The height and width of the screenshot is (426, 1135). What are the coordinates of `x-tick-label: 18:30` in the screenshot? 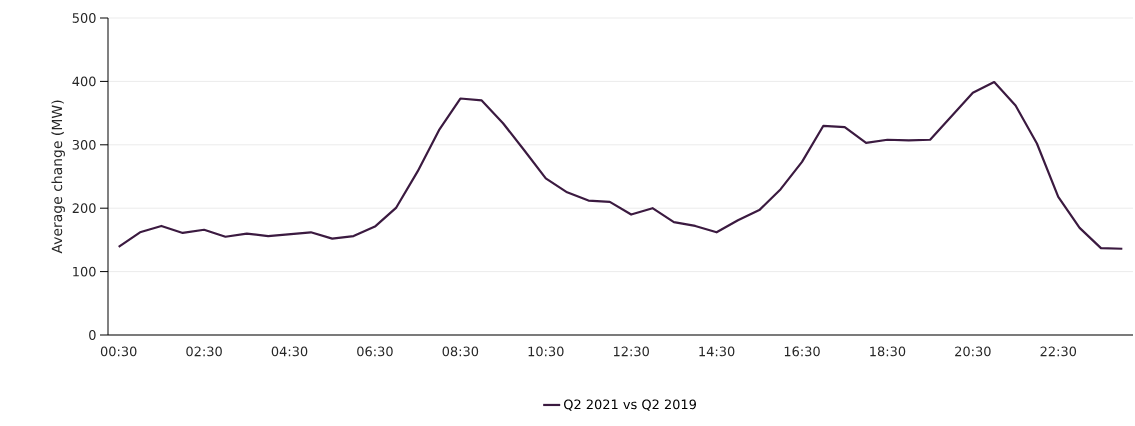 It's located at (888, 351).